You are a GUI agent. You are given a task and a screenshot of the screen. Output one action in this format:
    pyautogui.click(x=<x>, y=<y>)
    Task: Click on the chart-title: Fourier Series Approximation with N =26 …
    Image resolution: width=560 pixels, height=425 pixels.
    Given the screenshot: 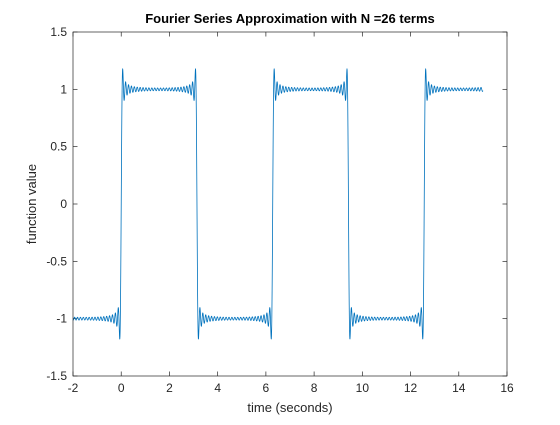 What is the action you would take?
    pyautogui.click(x=290, y=18)
    